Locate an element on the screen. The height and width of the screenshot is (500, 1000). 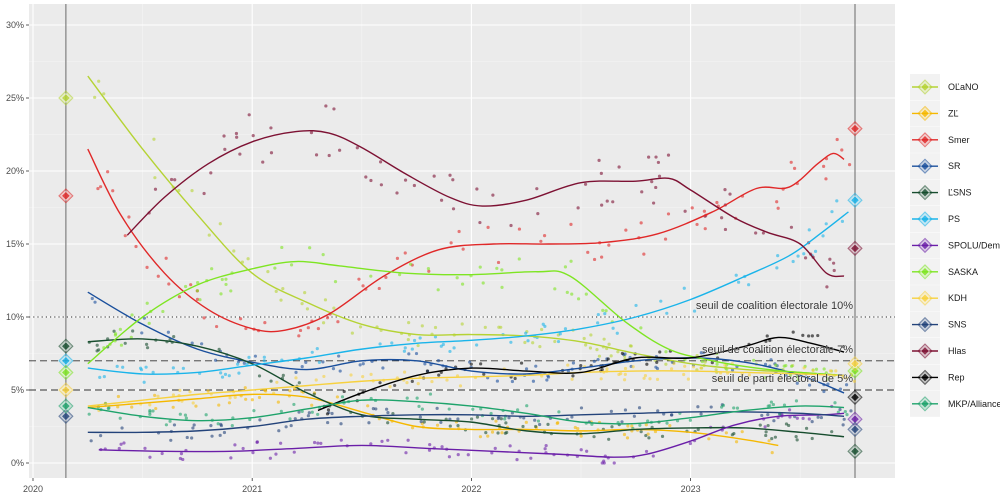
legend-label: SPOLU/Dem is located at coordinates (974, 245).